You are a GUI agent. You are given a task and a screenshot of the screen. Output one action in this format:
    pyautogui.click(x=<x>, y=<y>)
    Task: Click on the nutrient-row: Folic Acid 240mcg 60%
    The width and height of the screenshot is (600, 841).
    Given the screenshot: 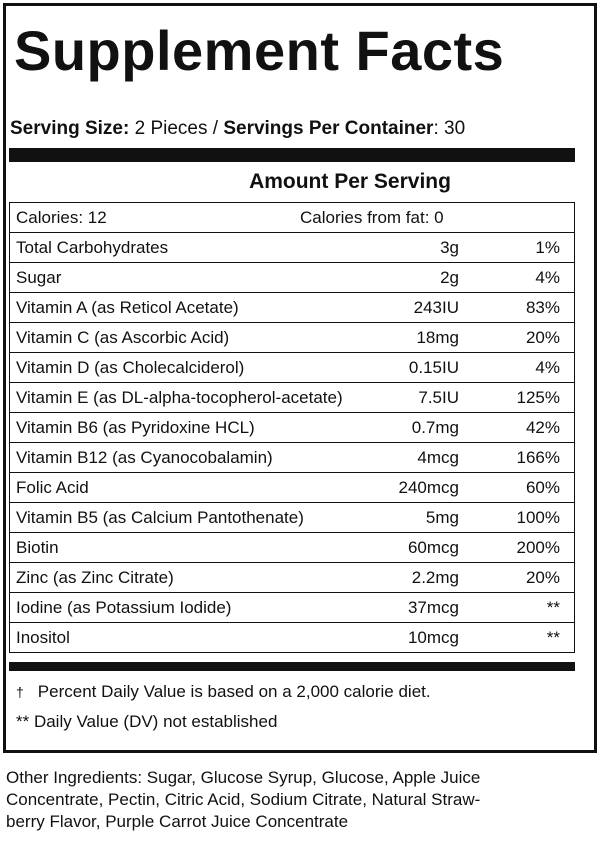 What is the action you would take?
    pyautogui.click(x=292, y=488)
    